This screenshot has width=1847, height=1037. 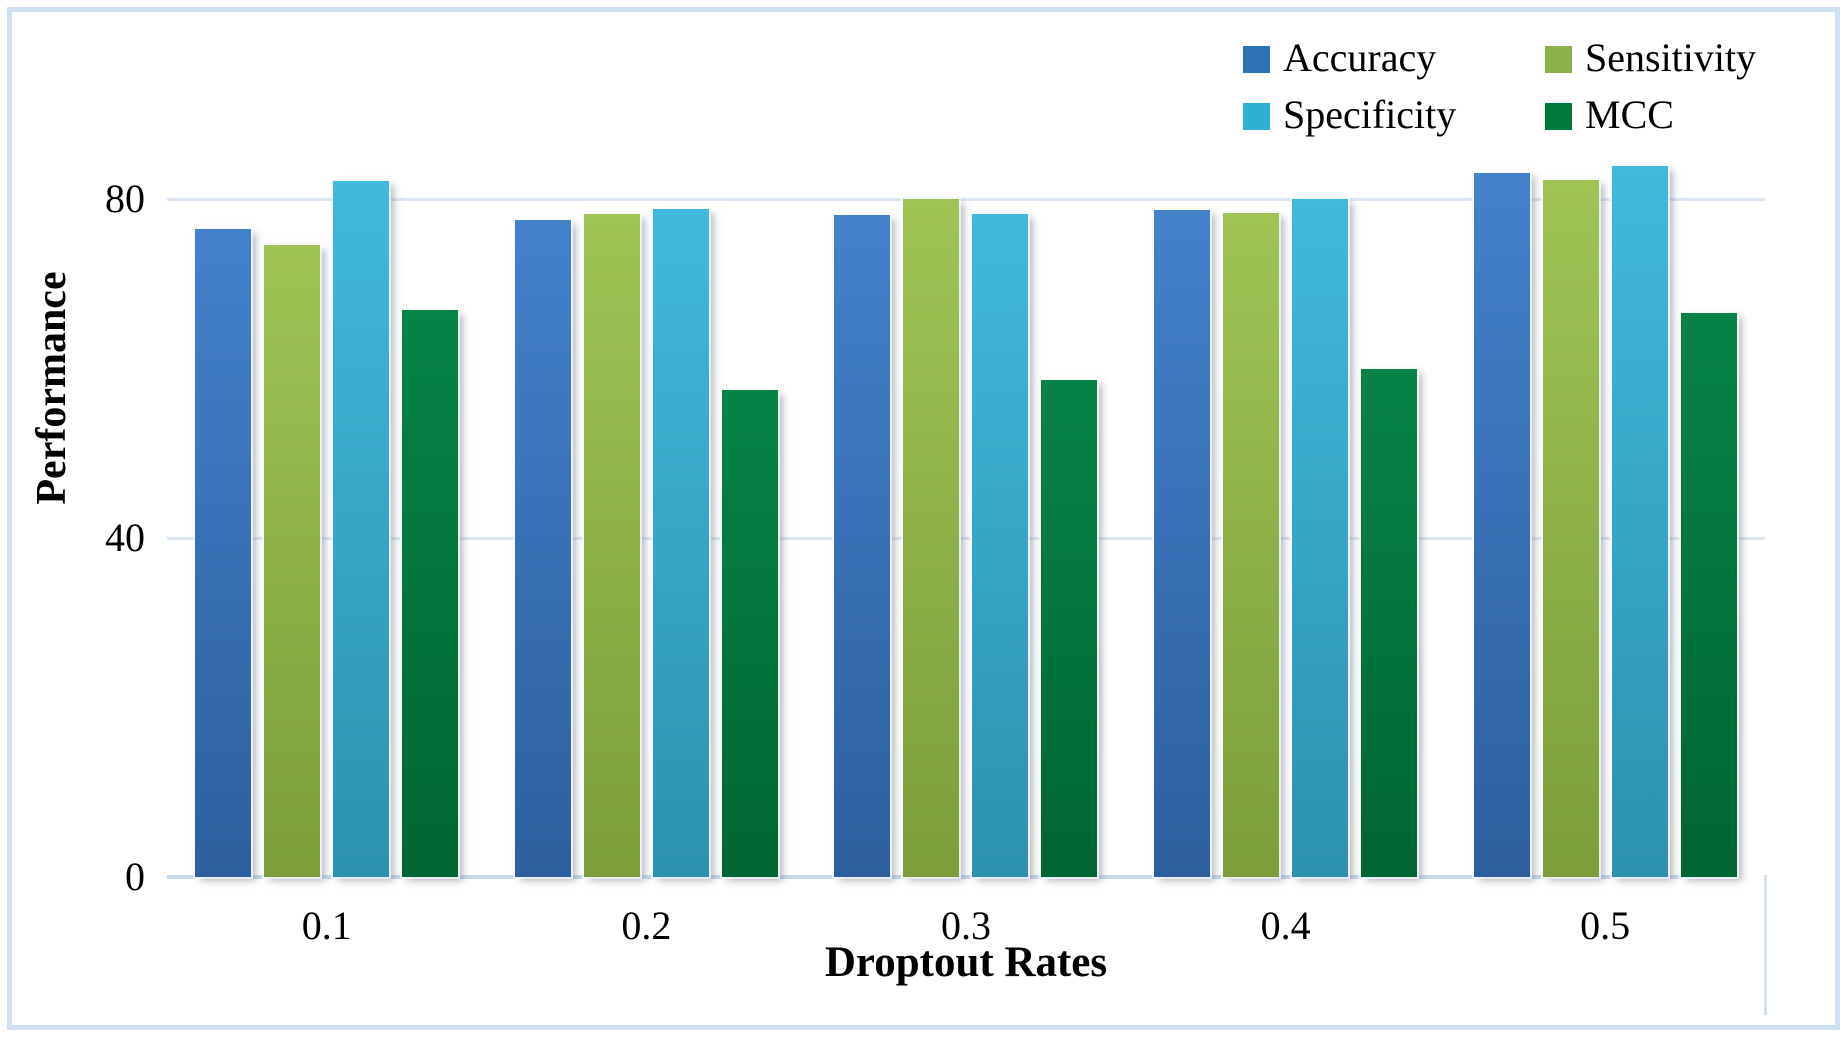 I want to click on bar-specificity-0.2, so click(x=680, y=543).